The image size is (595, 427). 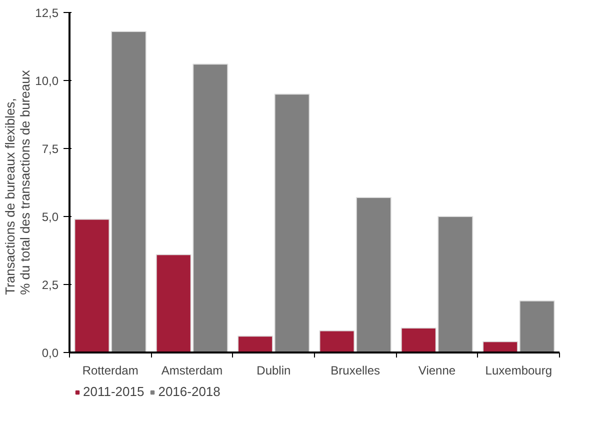 What do you see at coordinates (518, 371) in the screenshot?
I see `x-tick-label: Luxembourg` at bounding box center [518, 371].